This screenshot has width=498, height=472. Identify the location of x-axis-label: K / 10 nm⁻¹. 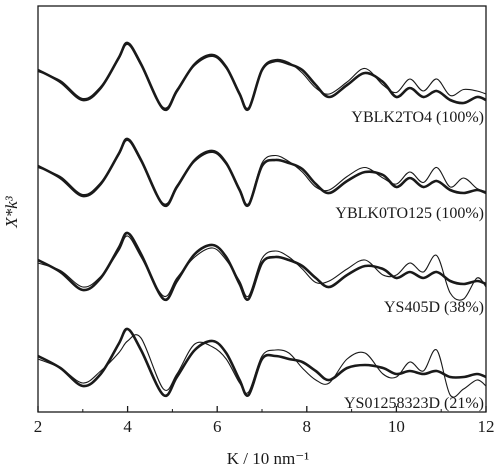
(268, 458).